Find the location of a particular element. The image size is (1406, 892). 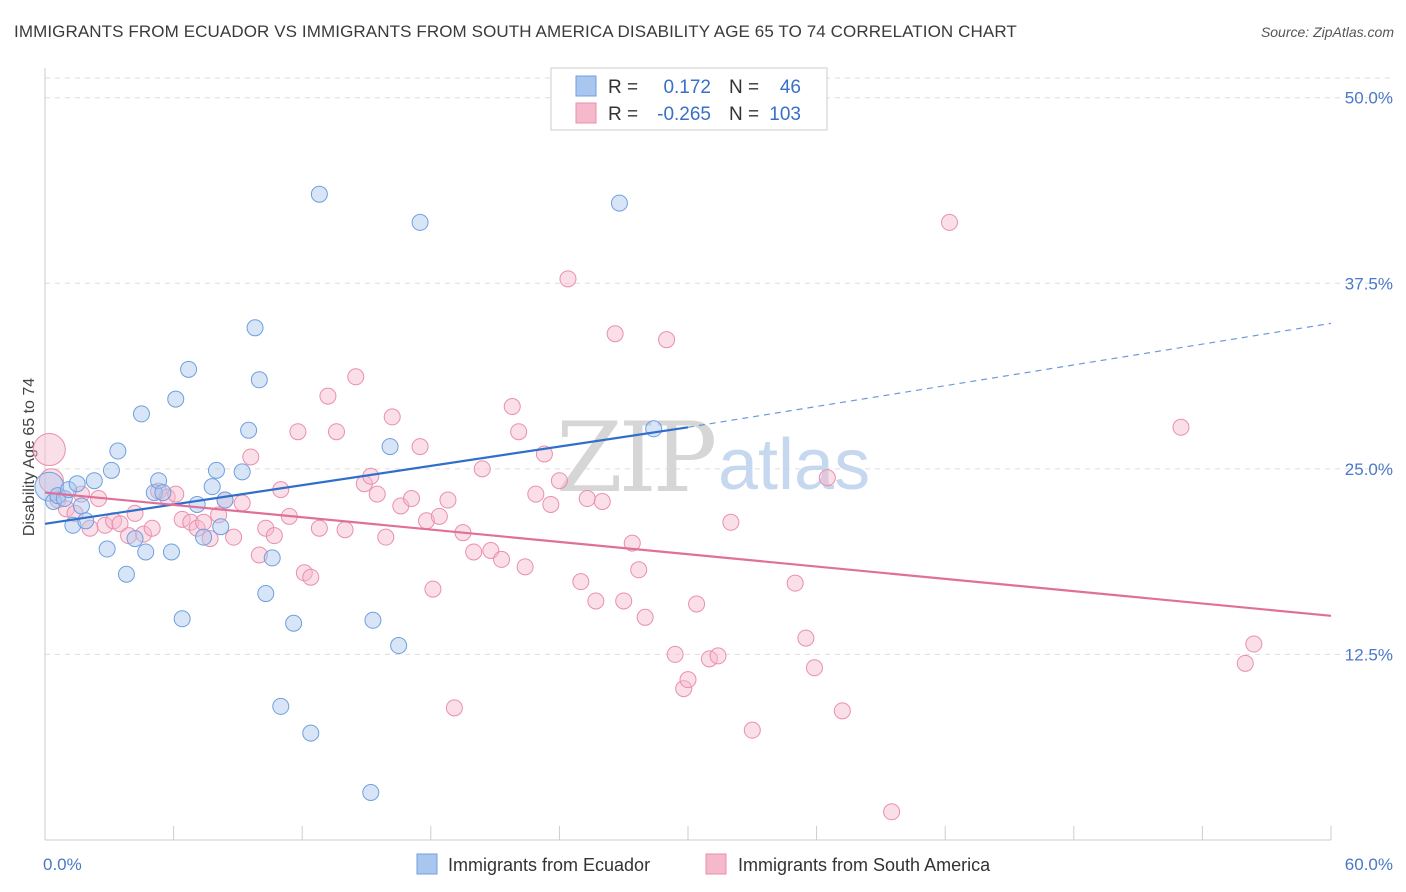

stats-box: R = 0.172 N = 46 R = -0.265 N = 103 is located at coordinates (689, 99).